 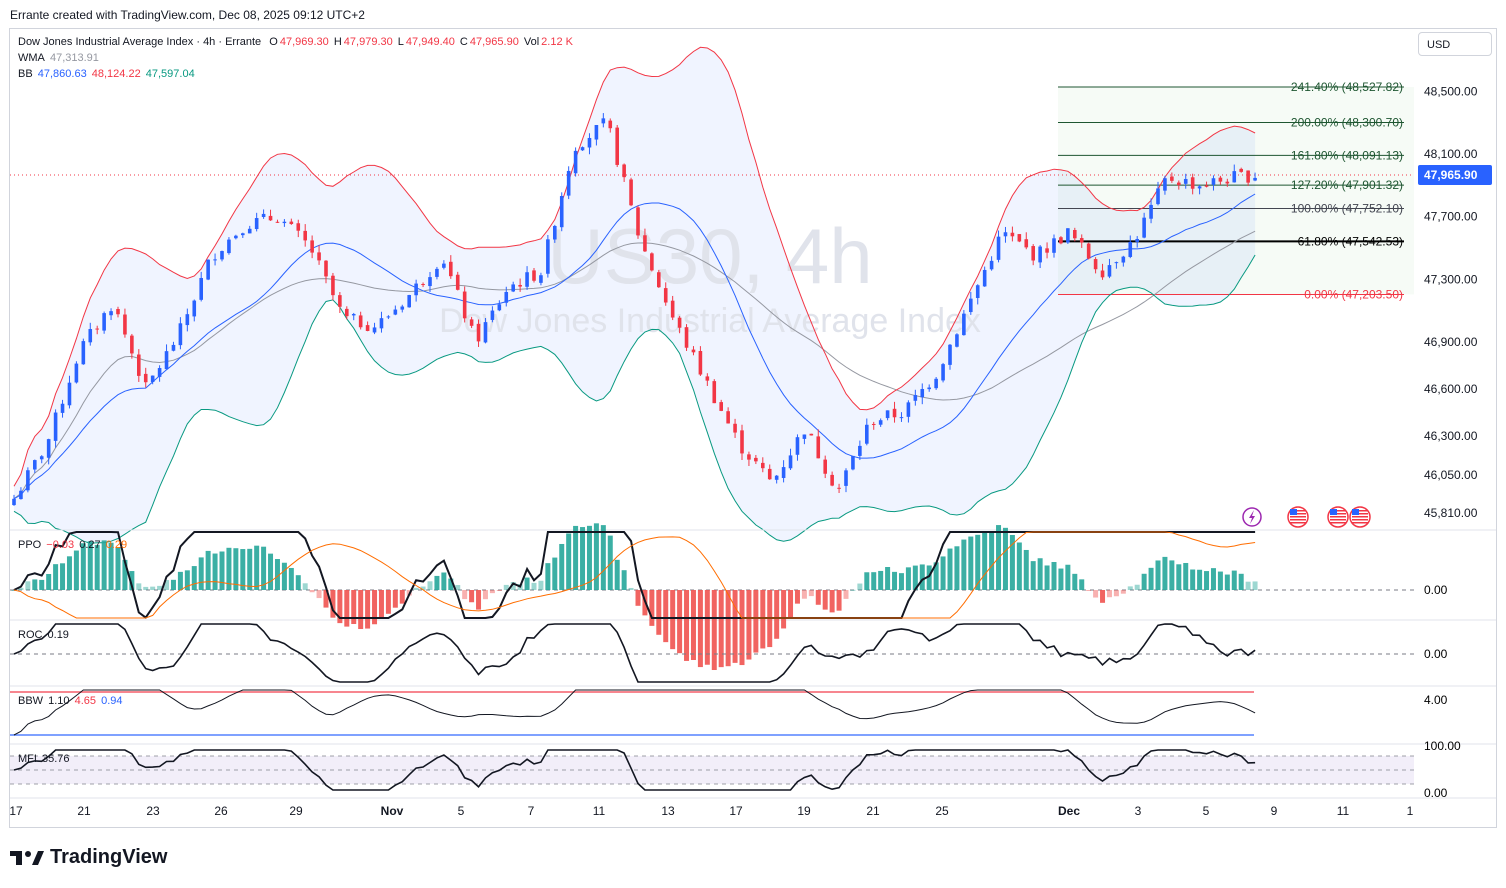 I want to click on currency-button: USD, so click(x=1455, y=44).